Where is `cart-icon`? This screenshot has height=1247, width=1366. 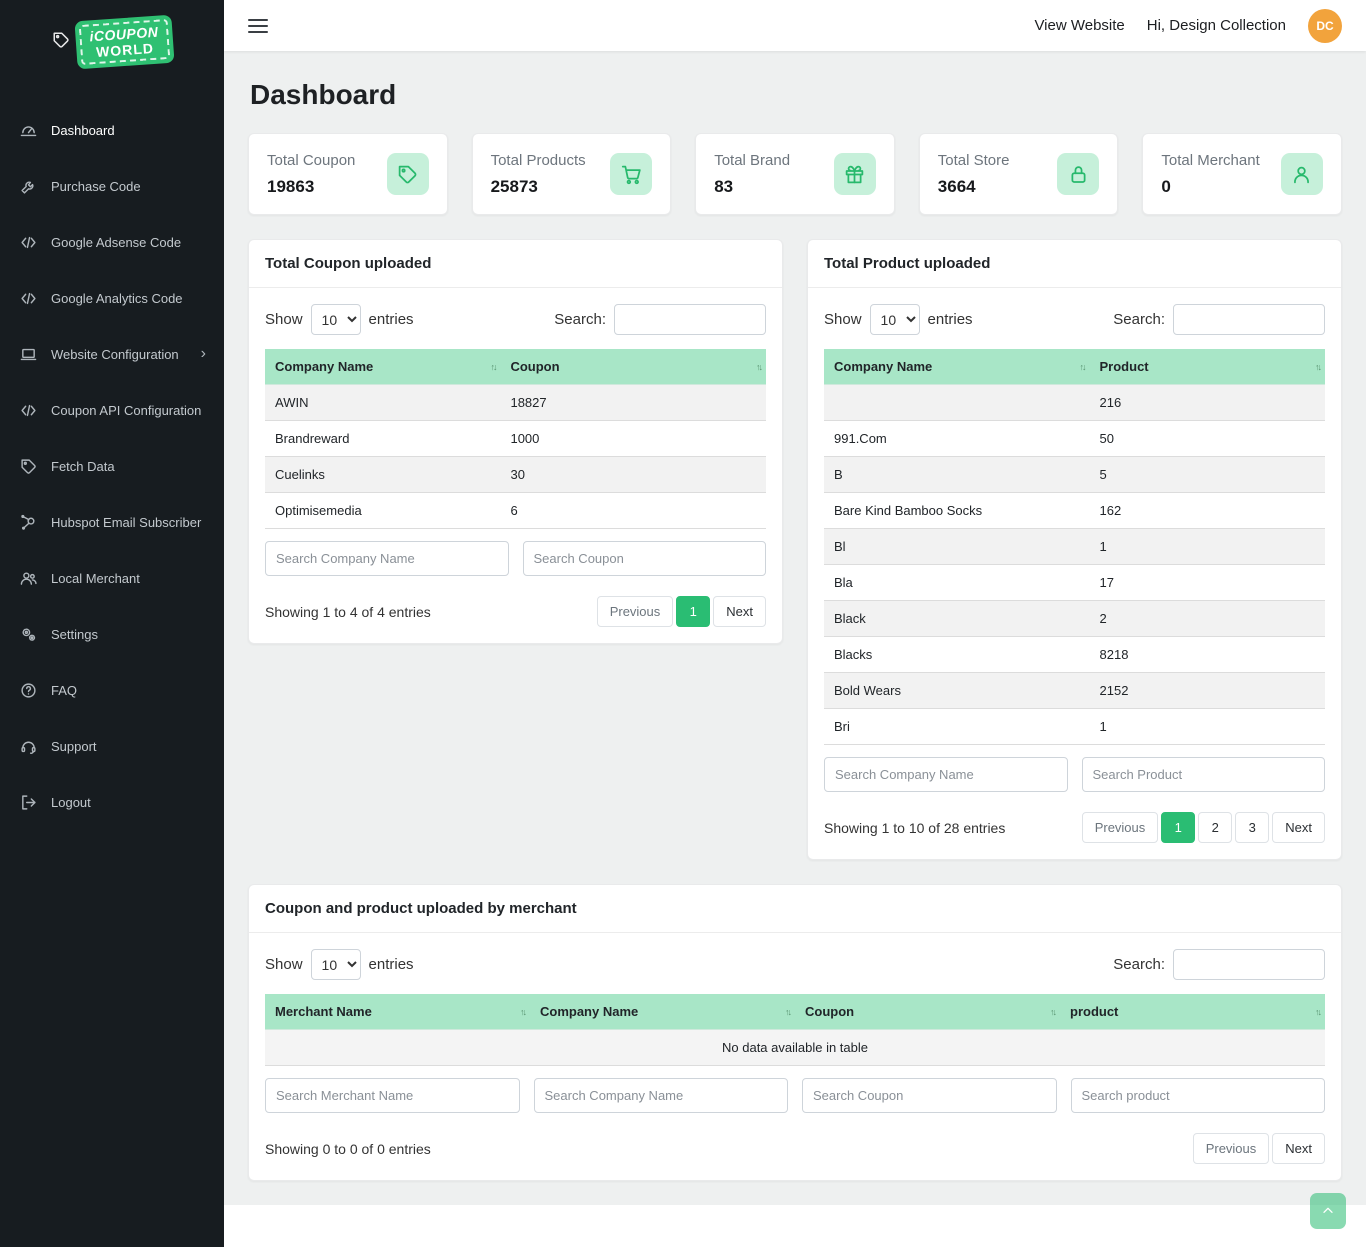 cart-icon is located at coordinates (631, 174).